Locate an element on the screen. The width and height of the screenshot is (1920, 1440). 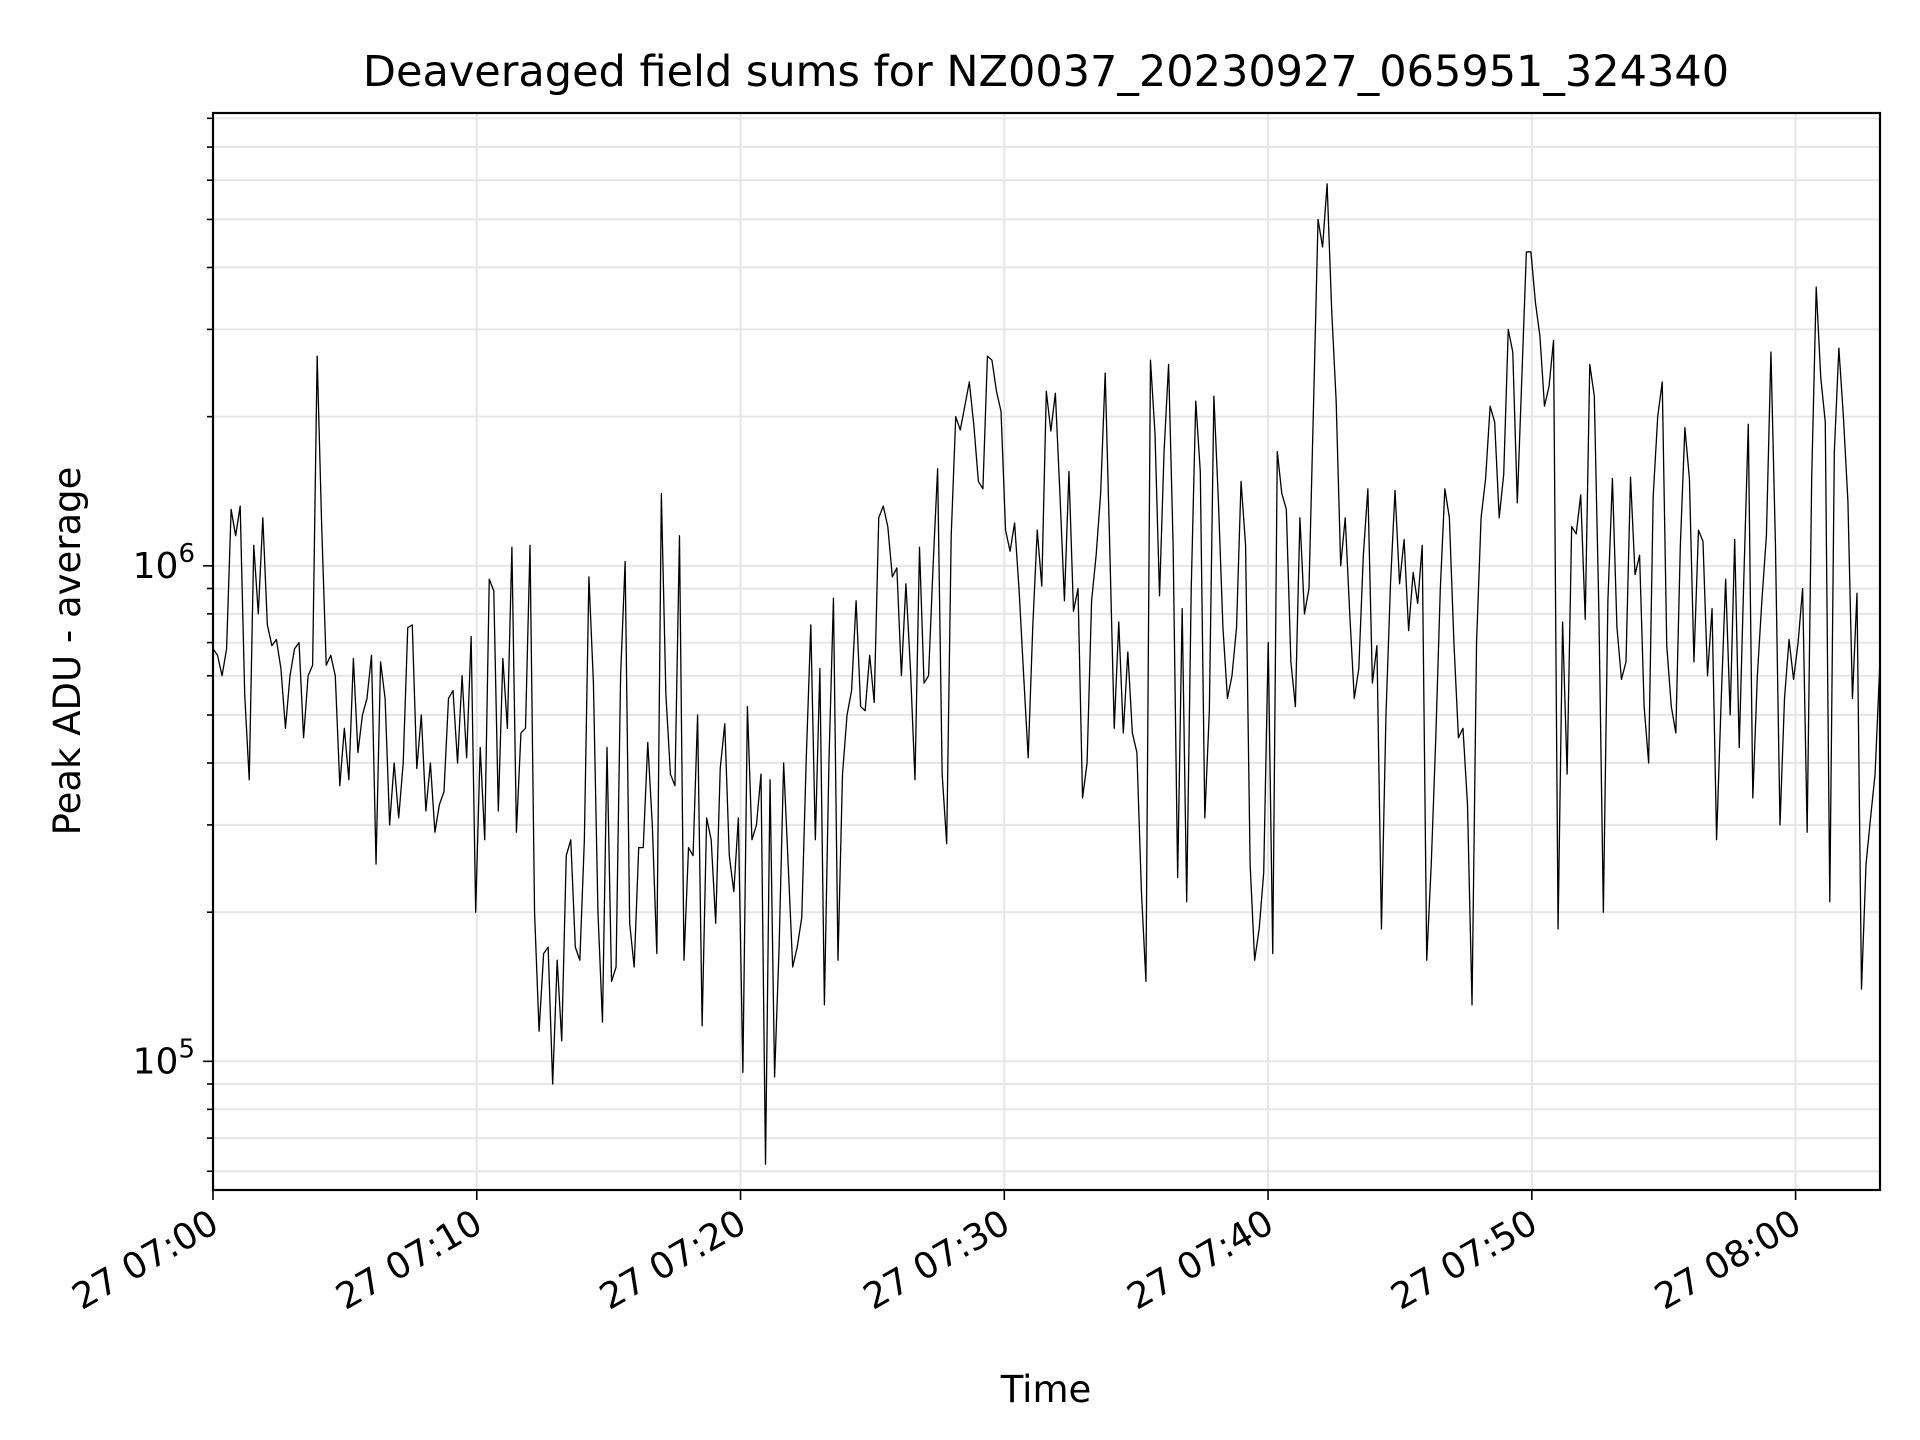
y-tick-exponent: 5 is located at coordinates (186, 1049).